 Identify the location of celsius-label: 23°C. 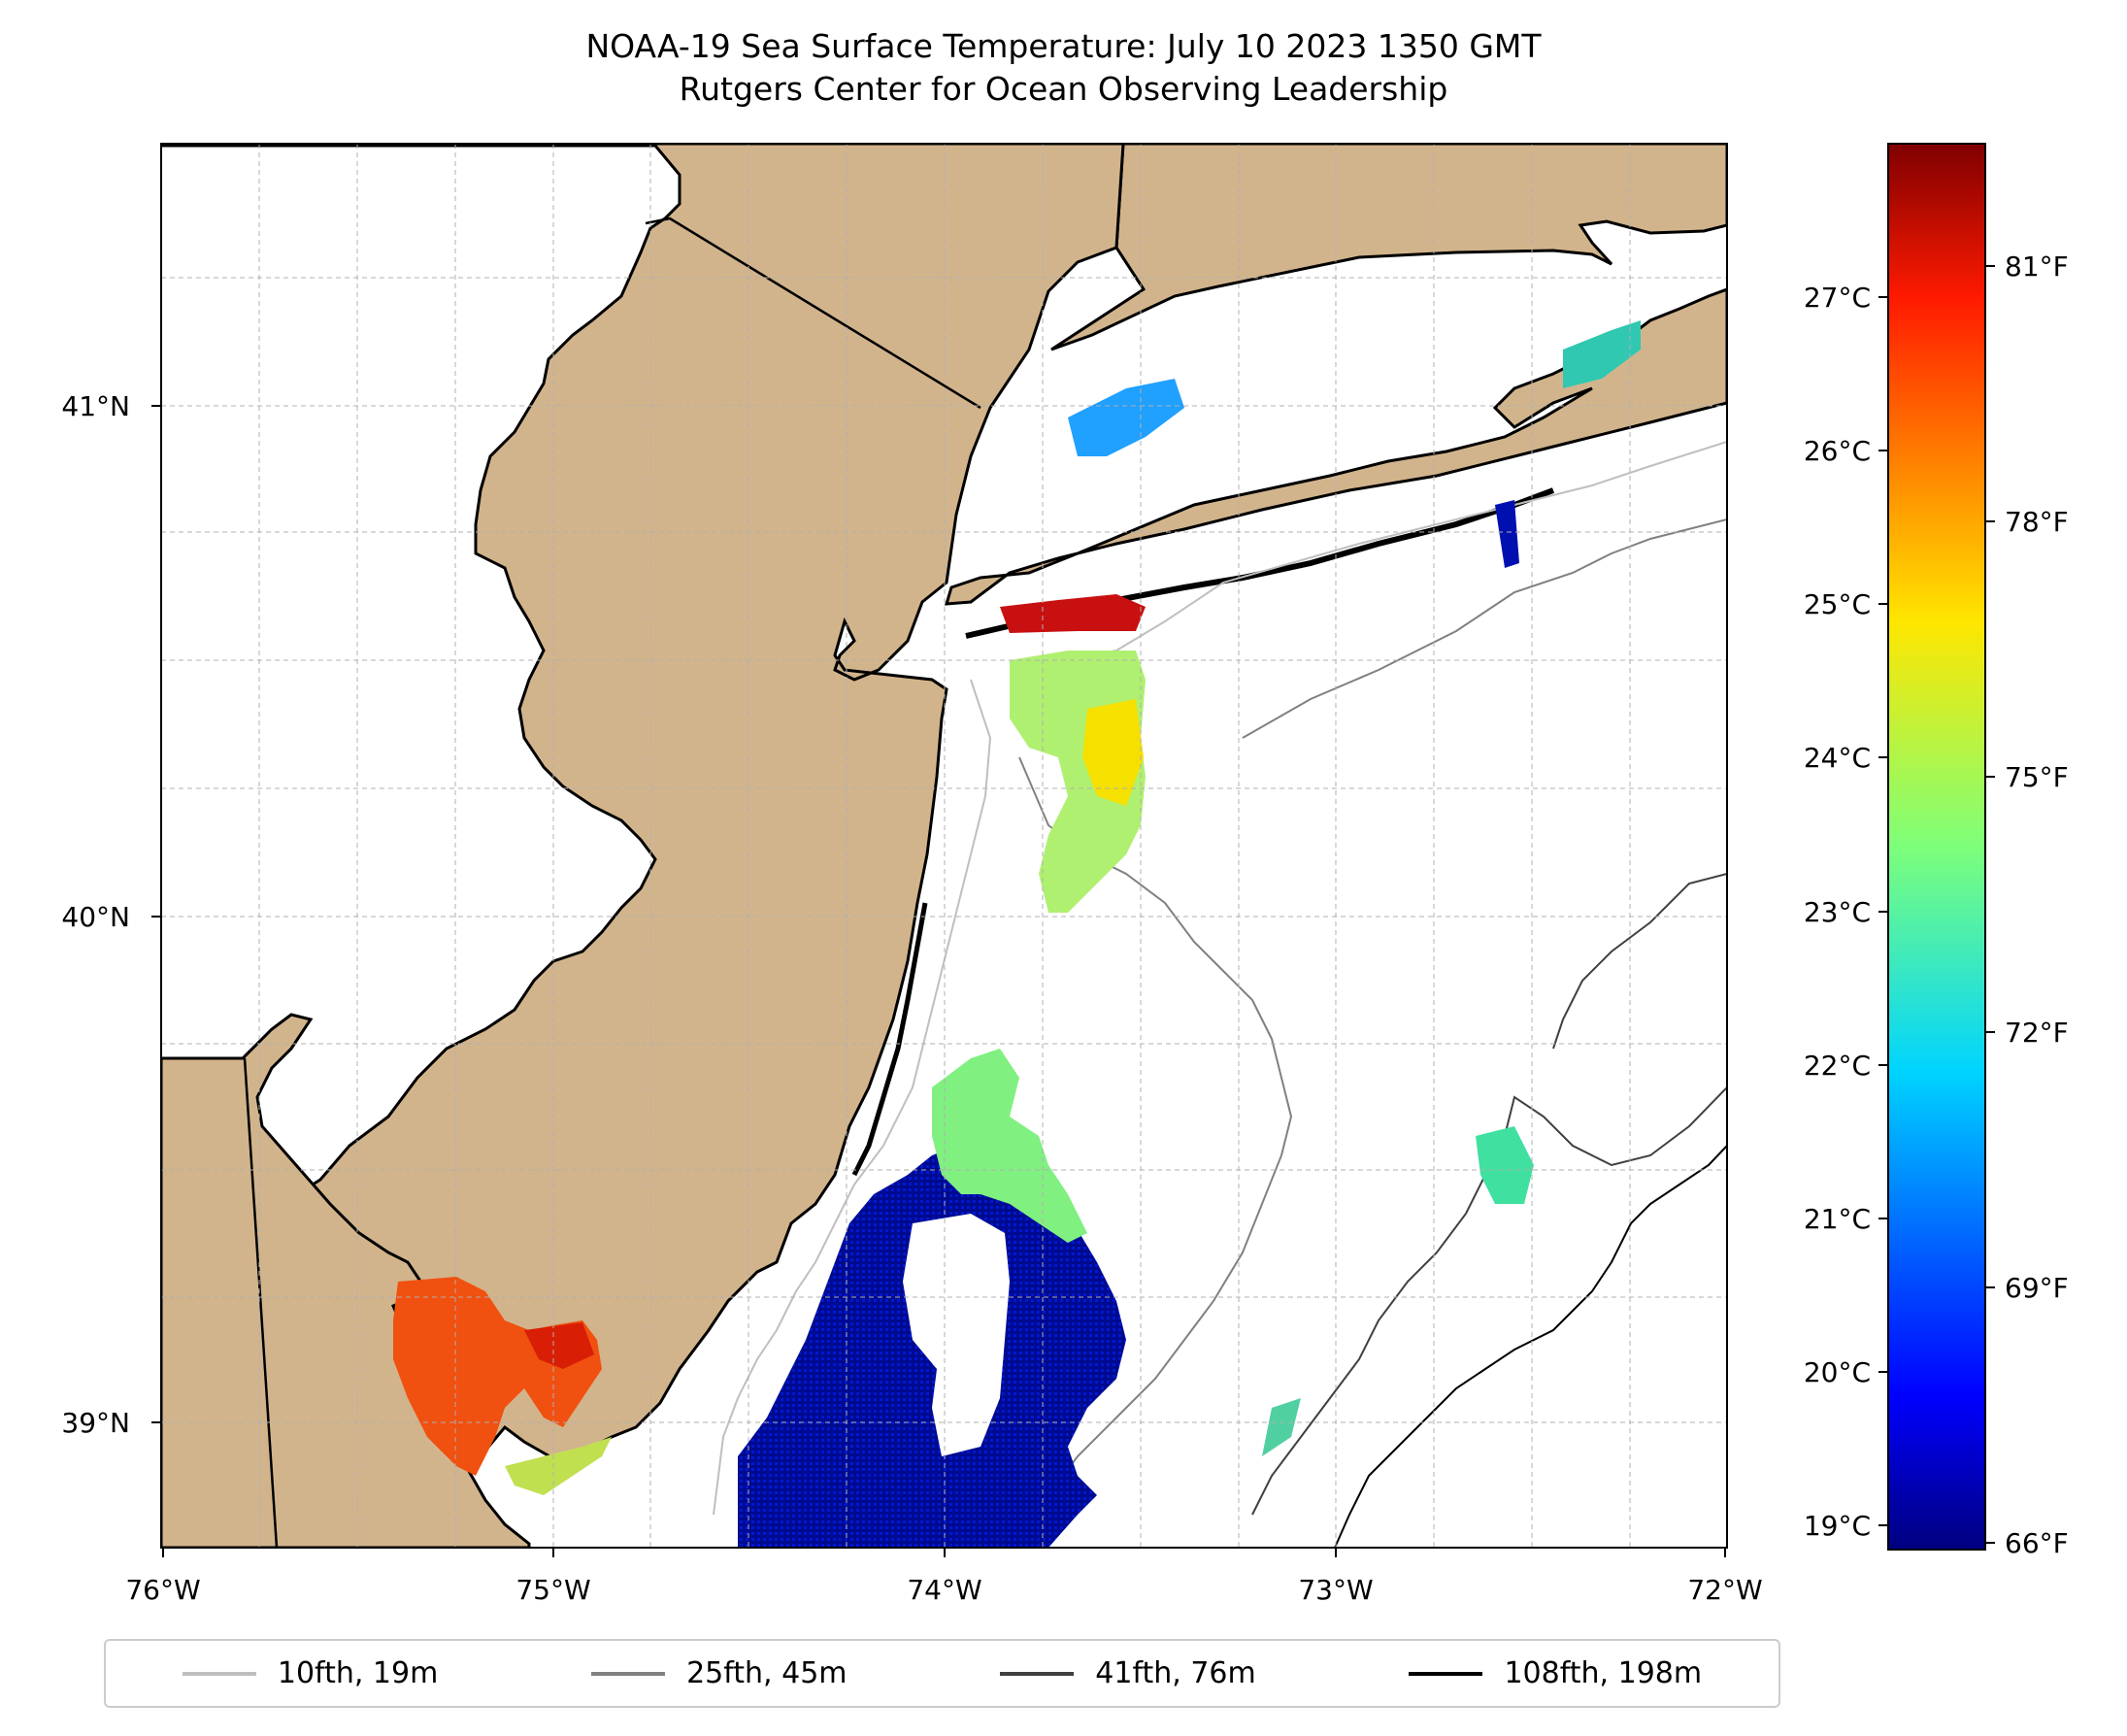
(1837, 912).